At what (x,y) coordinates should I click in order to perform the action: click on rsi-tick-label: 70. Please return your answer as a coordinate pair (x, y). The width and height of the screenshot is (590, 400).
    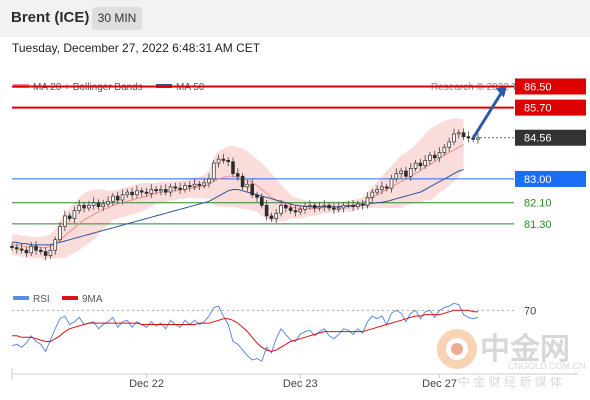
    Looking at the image, I should click on (530, 311).